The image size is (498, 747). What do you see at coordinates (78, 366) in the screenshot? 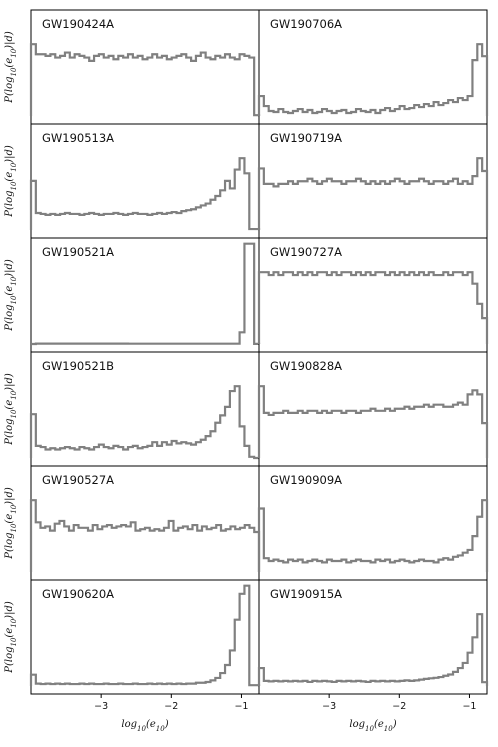
I see `panel-title: GW190521B` at bounding box center [78, 366].